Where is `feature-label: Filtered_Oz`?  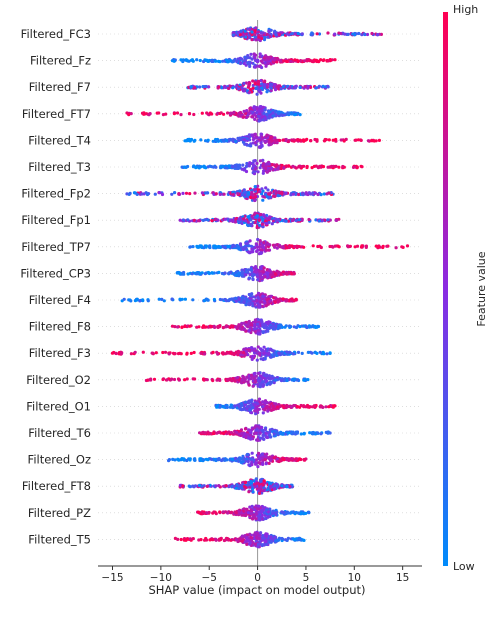 feature-label: Filtered_Oz is located at coordinates (59, 460).